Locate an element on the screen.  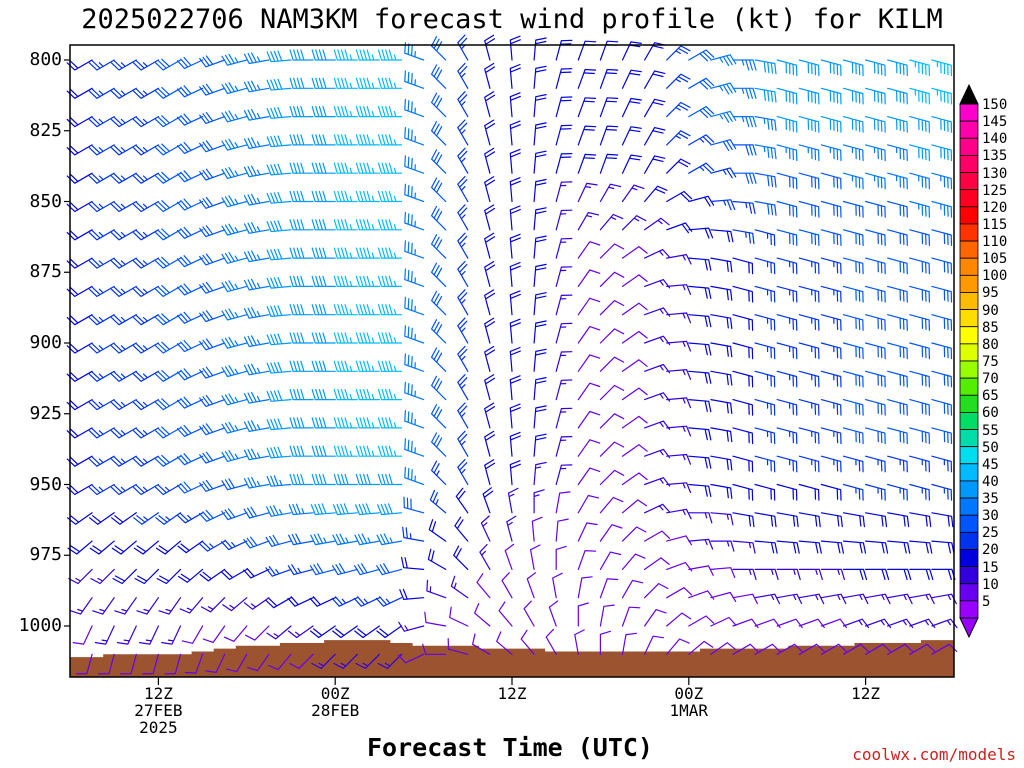
y-tick-label: 825 is located at coordinates (45, 130).